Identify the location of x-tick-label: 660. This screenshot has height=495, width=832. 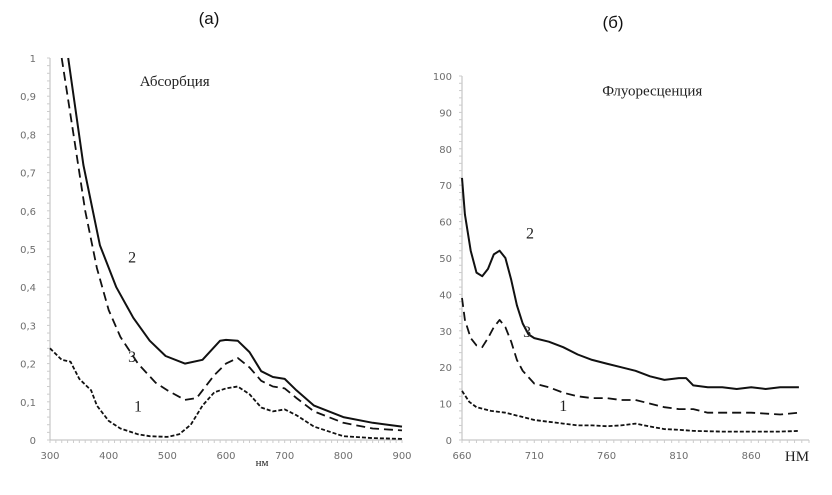
(461, 456).